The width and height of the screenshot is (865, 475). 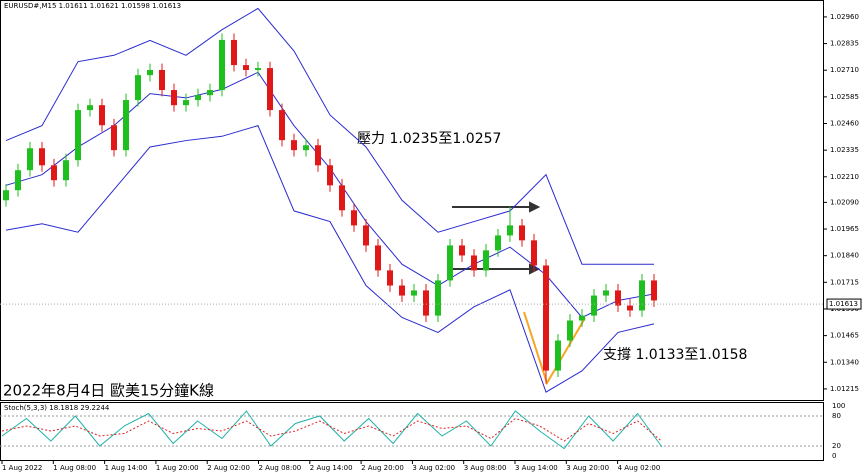 What do you see at coordinates (844, 150) in the screenshot?
I see `y-tick-label: 1.02335` at bounding box center [844, 150].